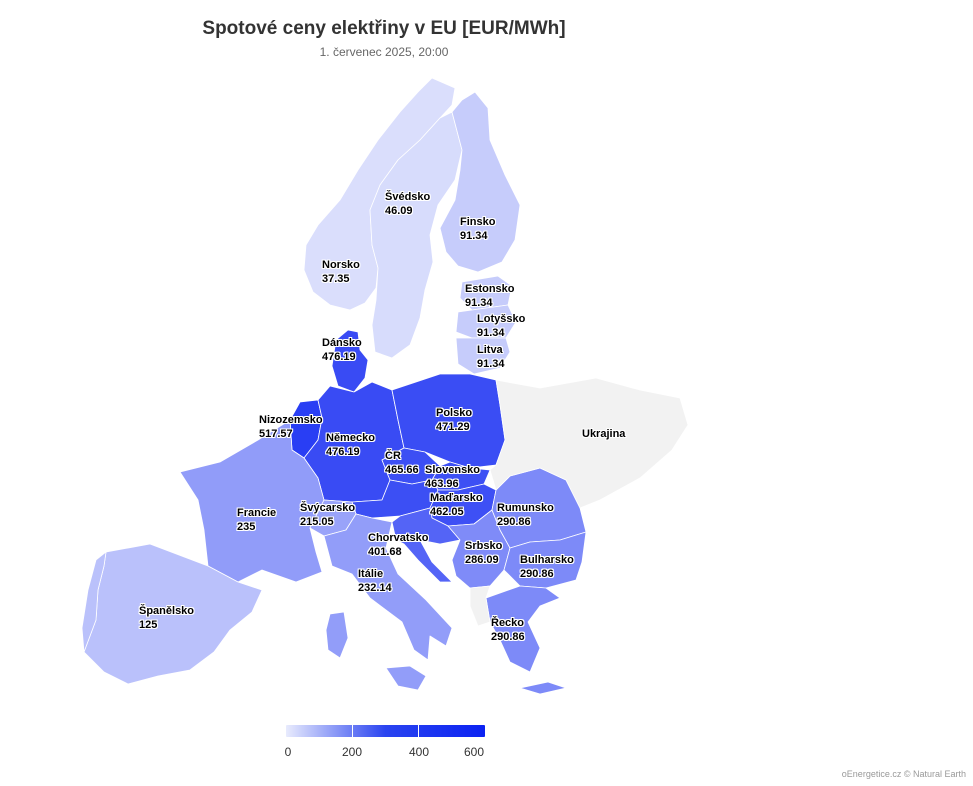  What do you see at coordinates (341, 272) in the screenshot?
I see `label-norsko: Norsko 37.35` at bounding box center [341, 272].